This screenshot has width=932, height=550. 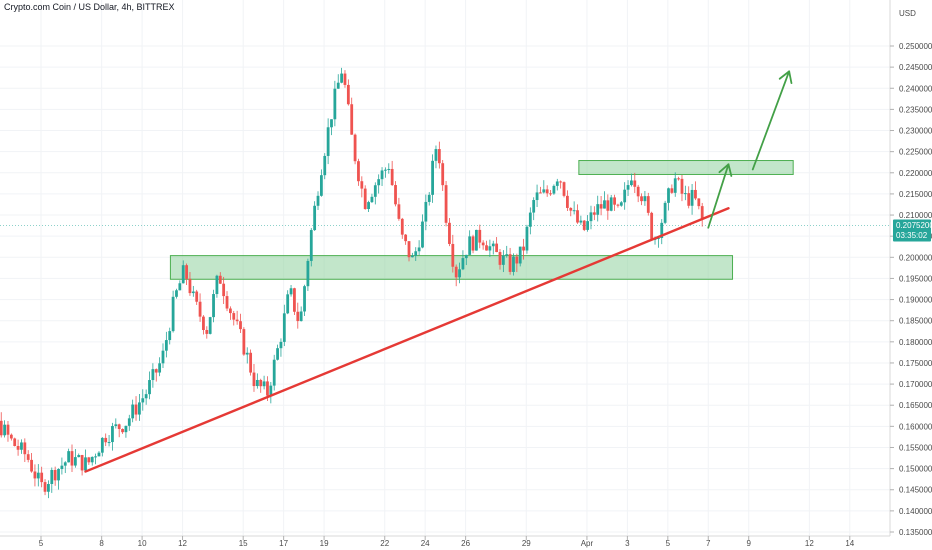 What do you see at coordinates (915, 278) in the screenshot?
I see `y-tick-label: 0.19500000` at bounding box center [915, 278].